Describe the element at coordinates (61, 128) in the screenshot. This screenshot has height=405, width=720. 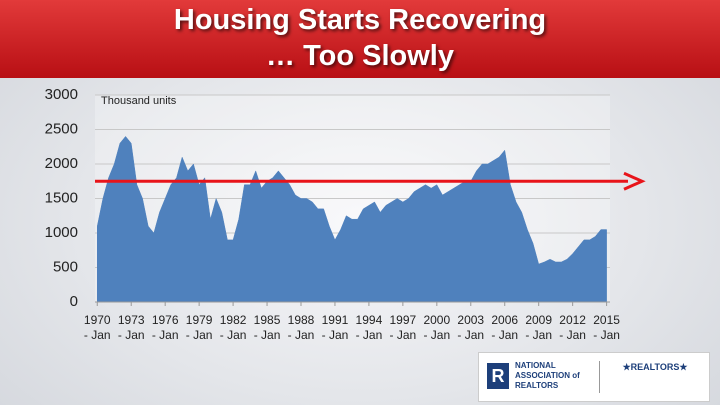
I see `y-tick-label: 2500` at that location.